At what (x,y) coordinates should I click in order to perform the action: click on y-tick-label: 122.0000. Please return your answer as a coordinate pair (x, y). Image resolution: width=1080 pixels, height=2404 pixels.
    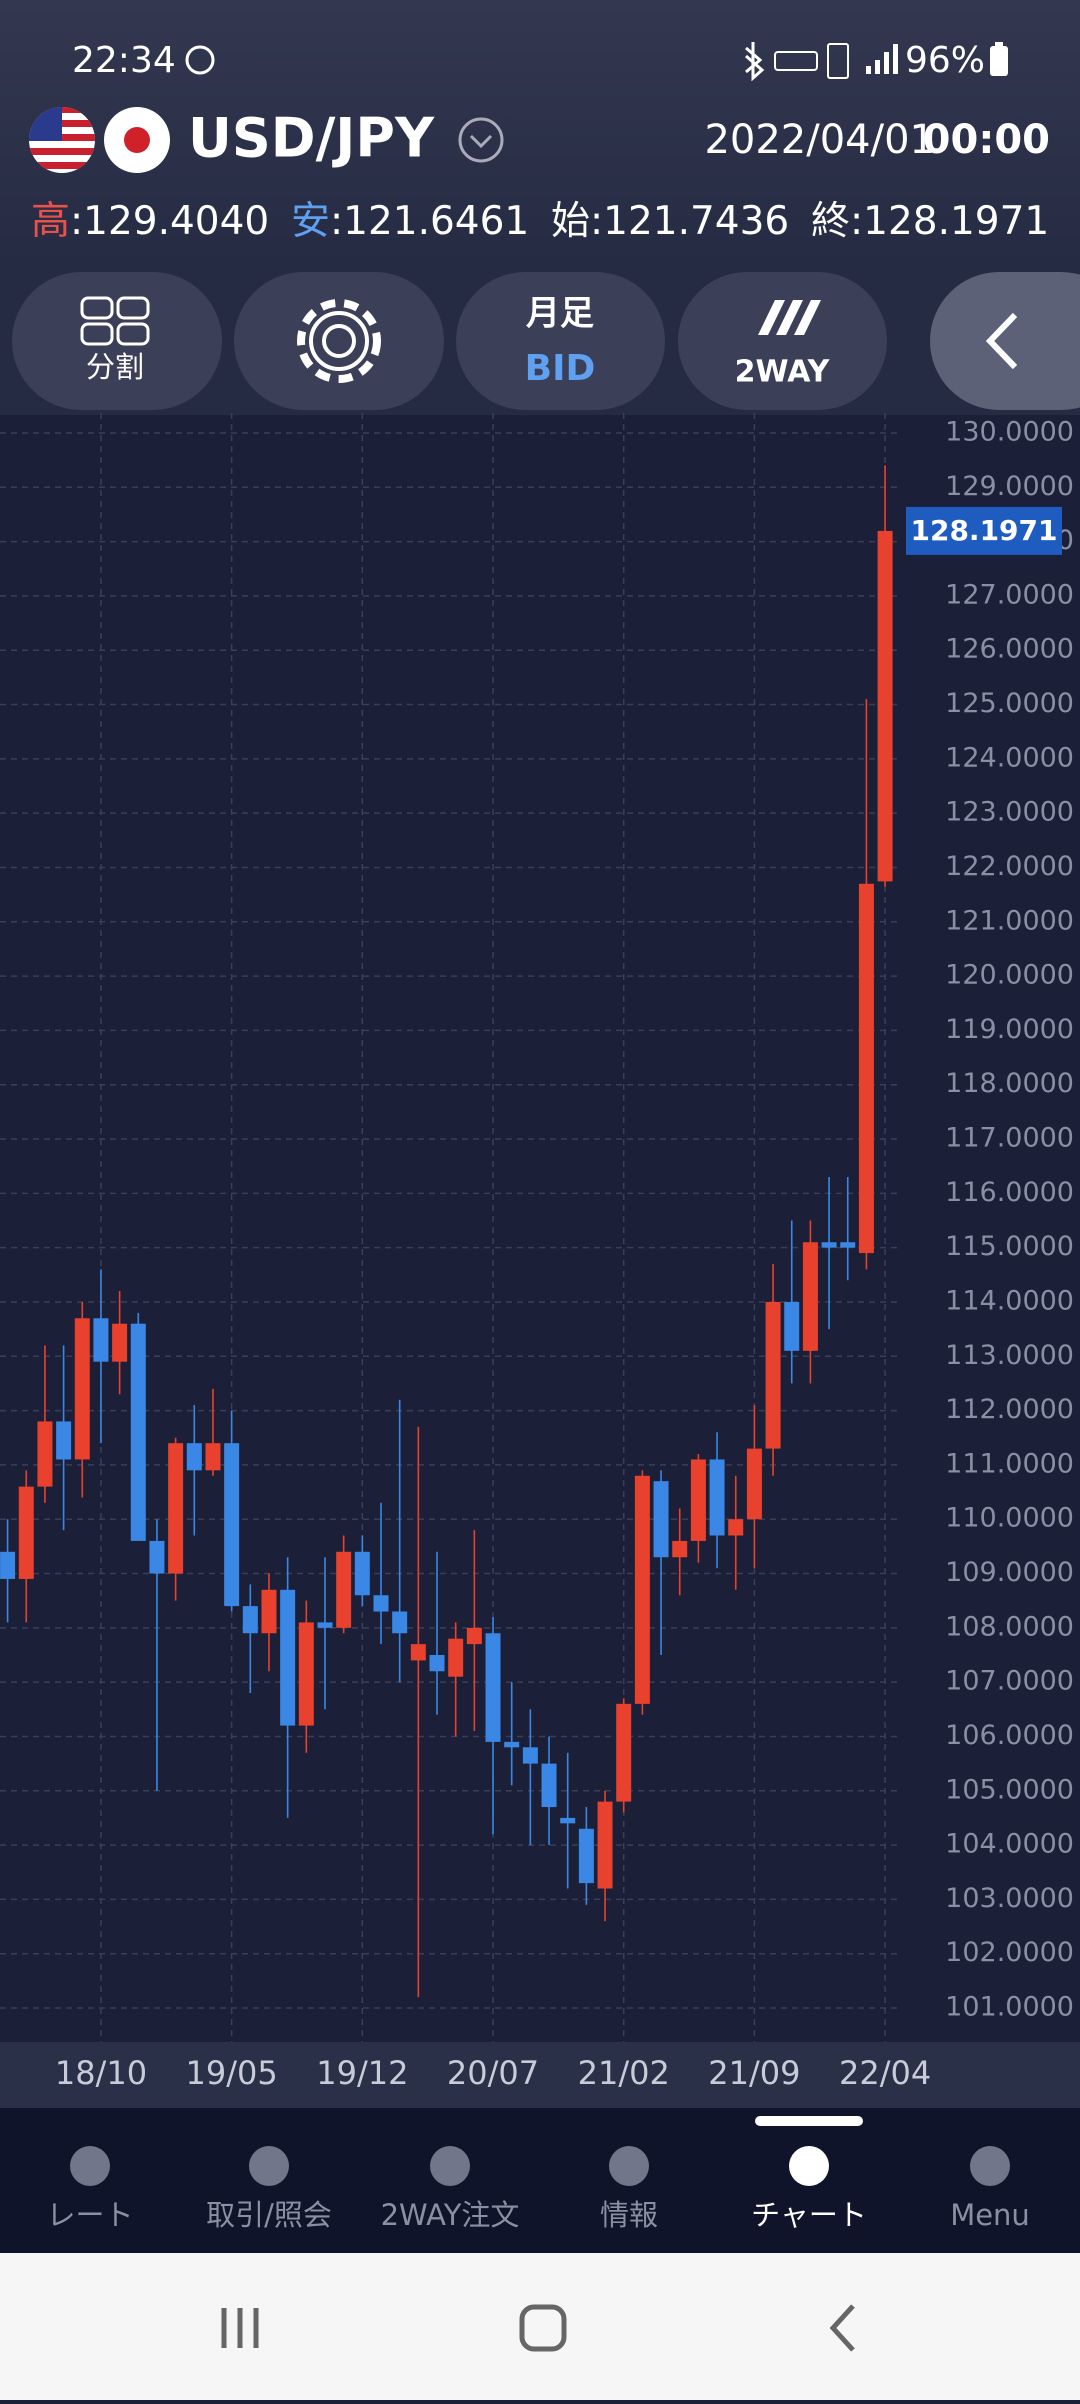
    Looking at the image, I should click on (1009, 866).